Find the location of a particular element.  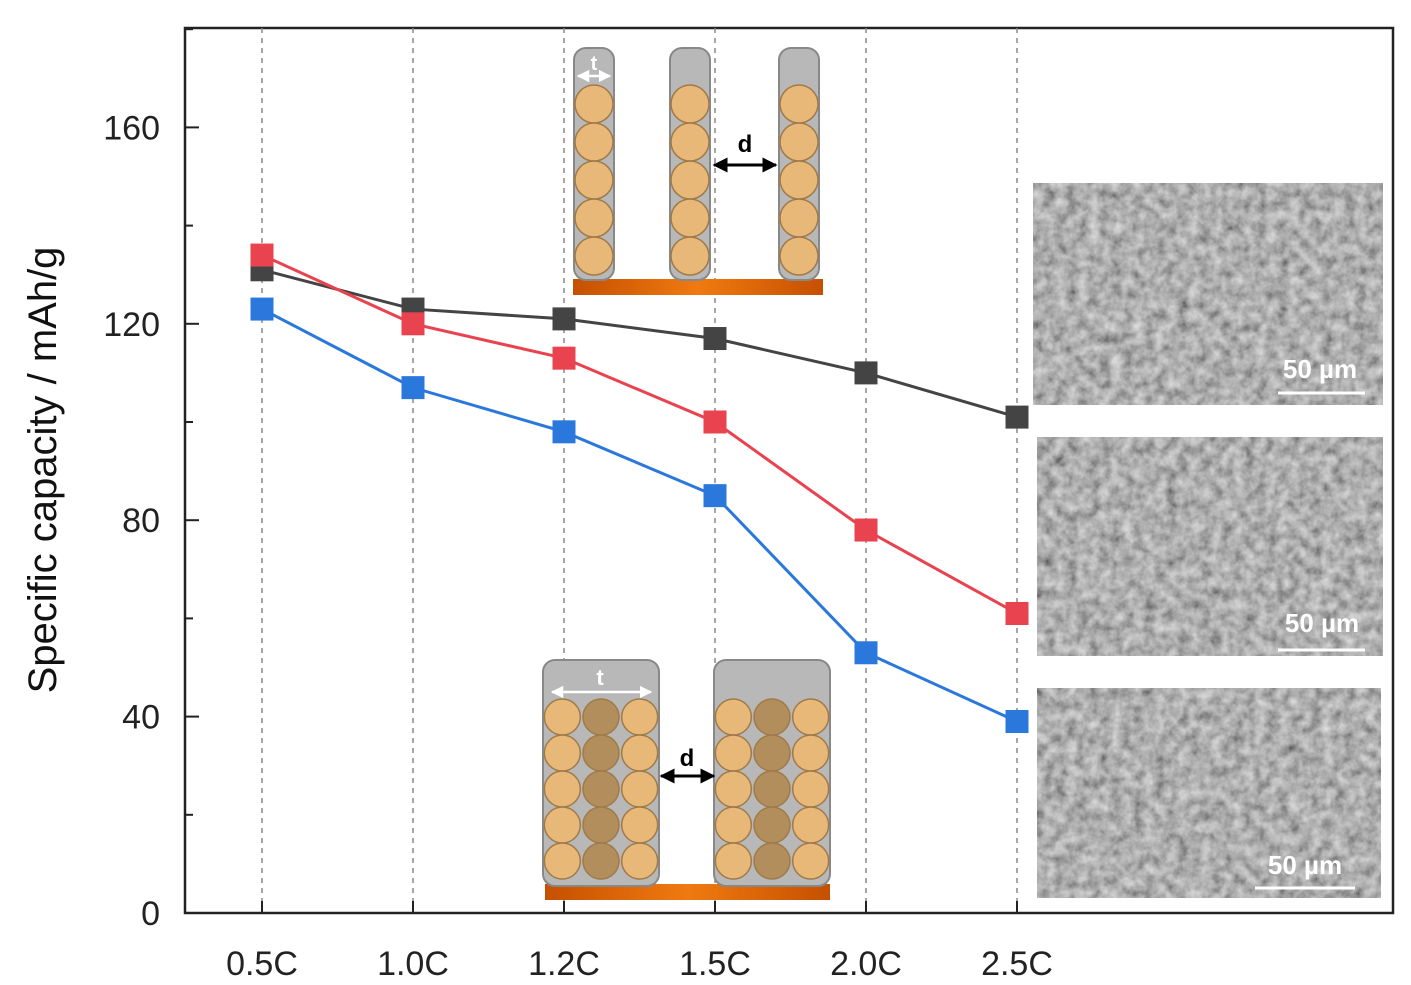

top-thickness-label: t is located at coordinates (594, 64).